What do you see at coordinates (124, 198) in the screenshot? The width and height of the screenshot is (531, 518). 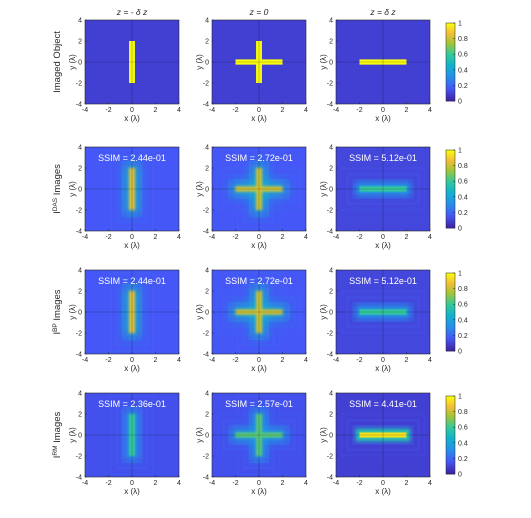 I see `panel-r1-c0: -4 -2 0 2 4 -4 -2 0 2 4 x (λ) y (λ) SSIM = 2.44e-01` at bounding box center [124, 198].